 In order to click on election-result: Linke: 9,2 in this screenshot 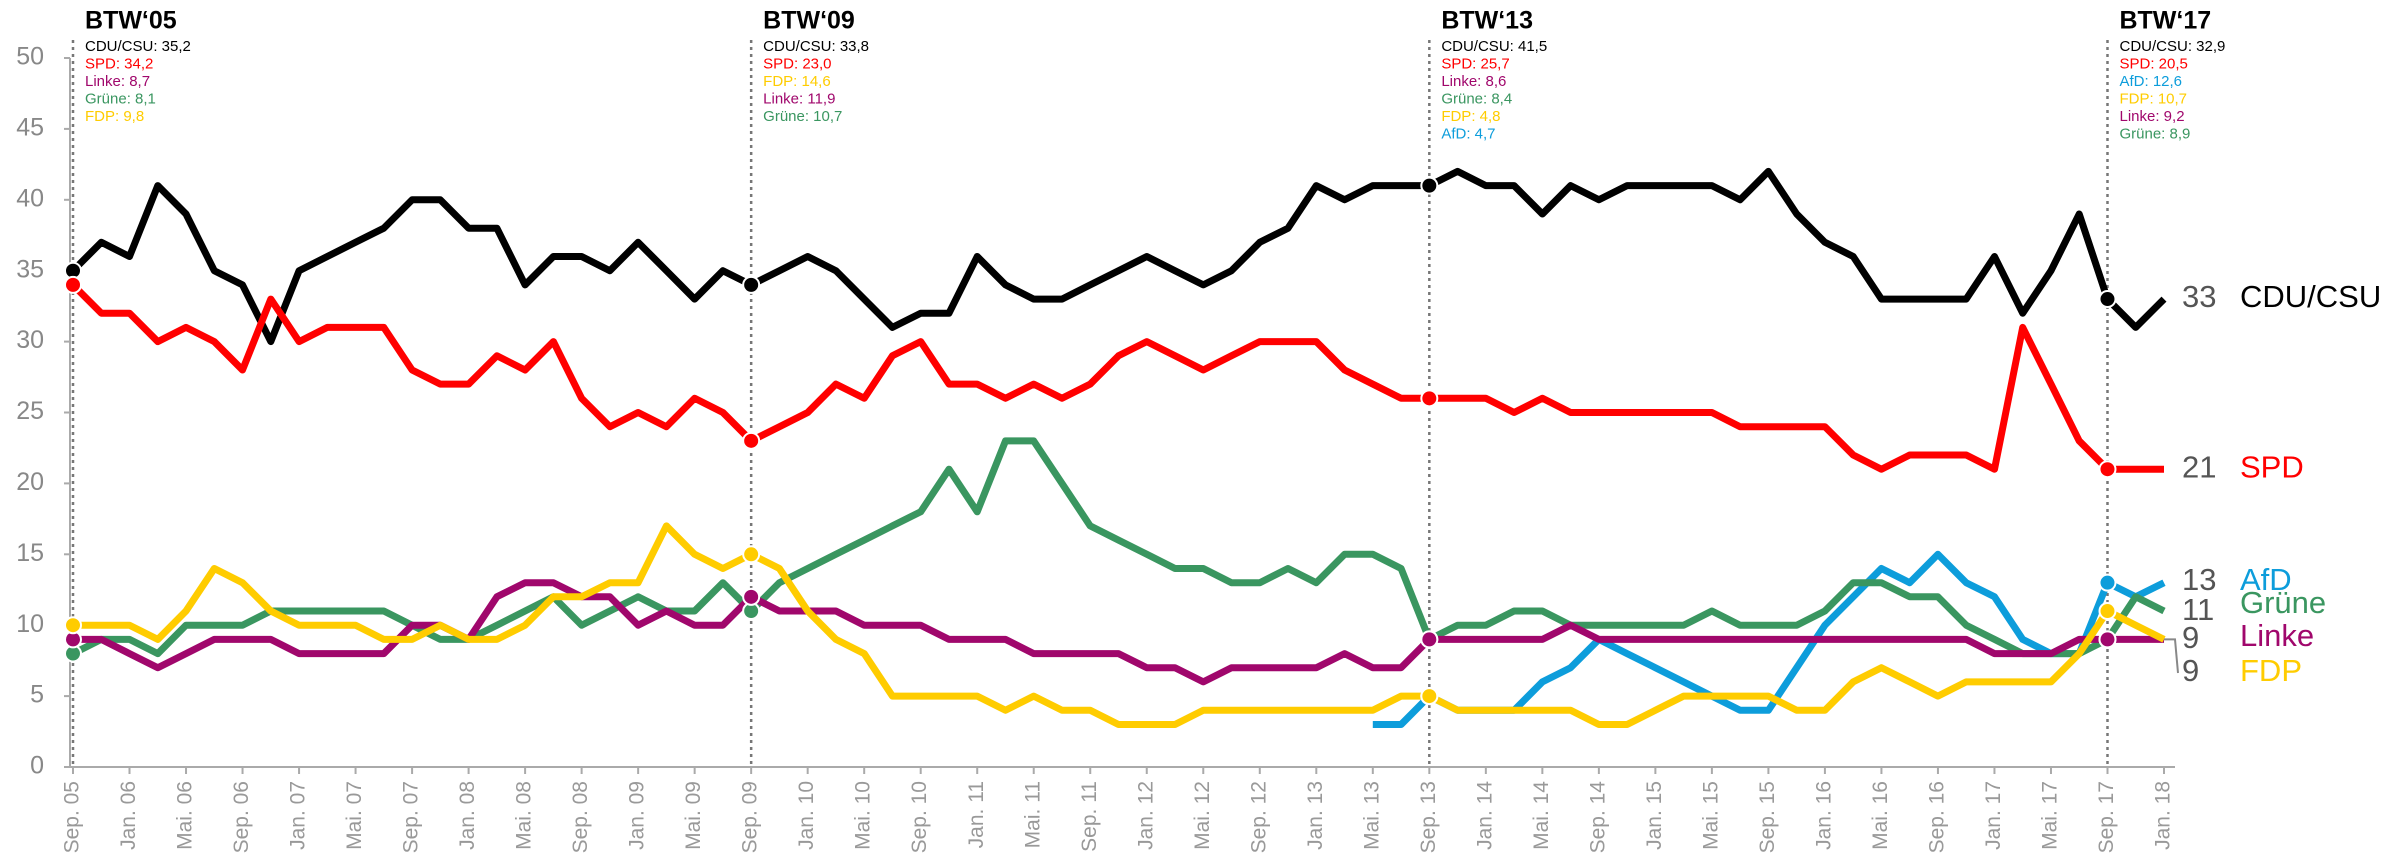, I will do `click(2151, 116)`.